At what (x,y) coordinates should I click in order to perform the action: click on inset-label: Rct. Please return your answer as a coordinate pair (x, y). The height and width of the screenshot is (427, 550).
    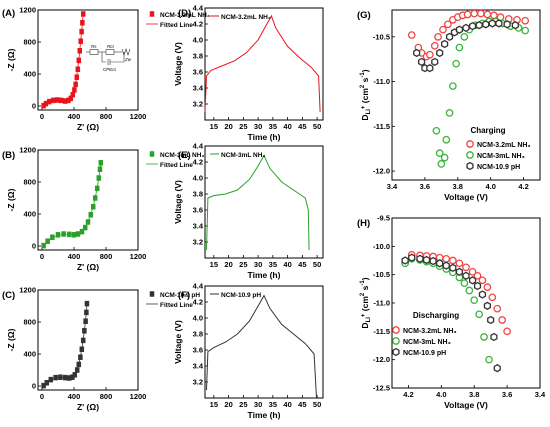
    Looking at the image, I should click on (110, 46).